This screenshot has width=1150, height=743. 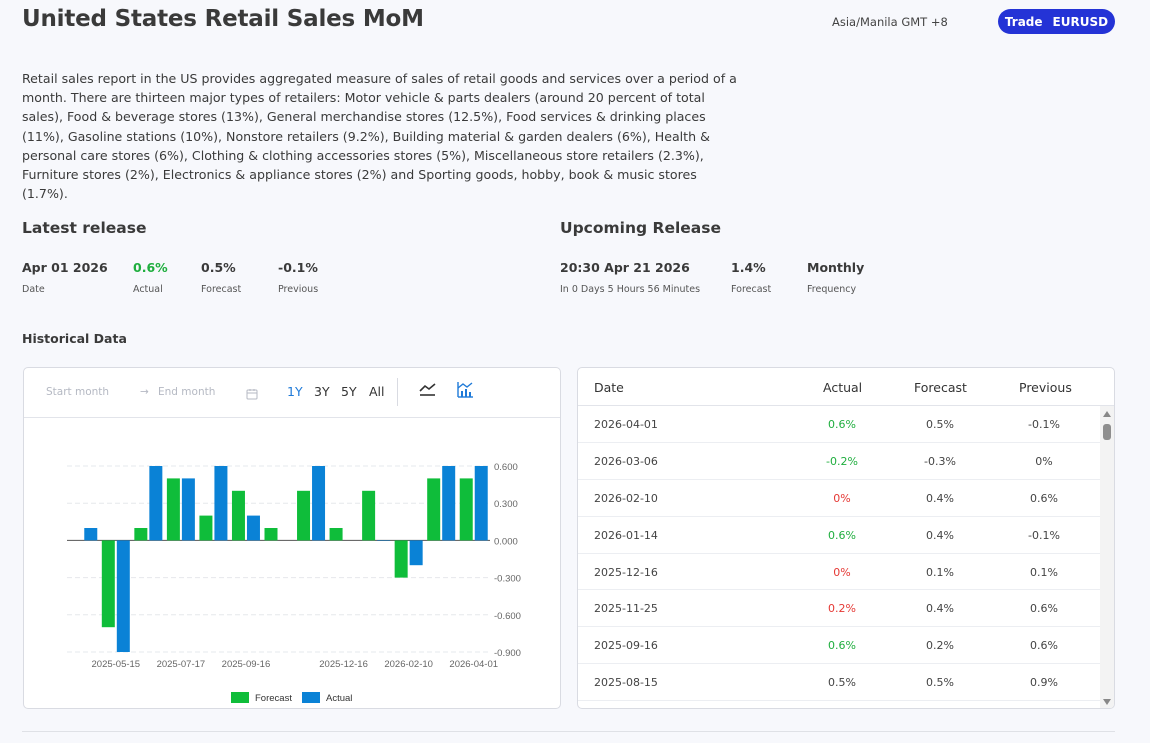 I want to click on table-row: 2025-11-25 0.2% 0.4% 0.6%, so click(x=839, y=609).